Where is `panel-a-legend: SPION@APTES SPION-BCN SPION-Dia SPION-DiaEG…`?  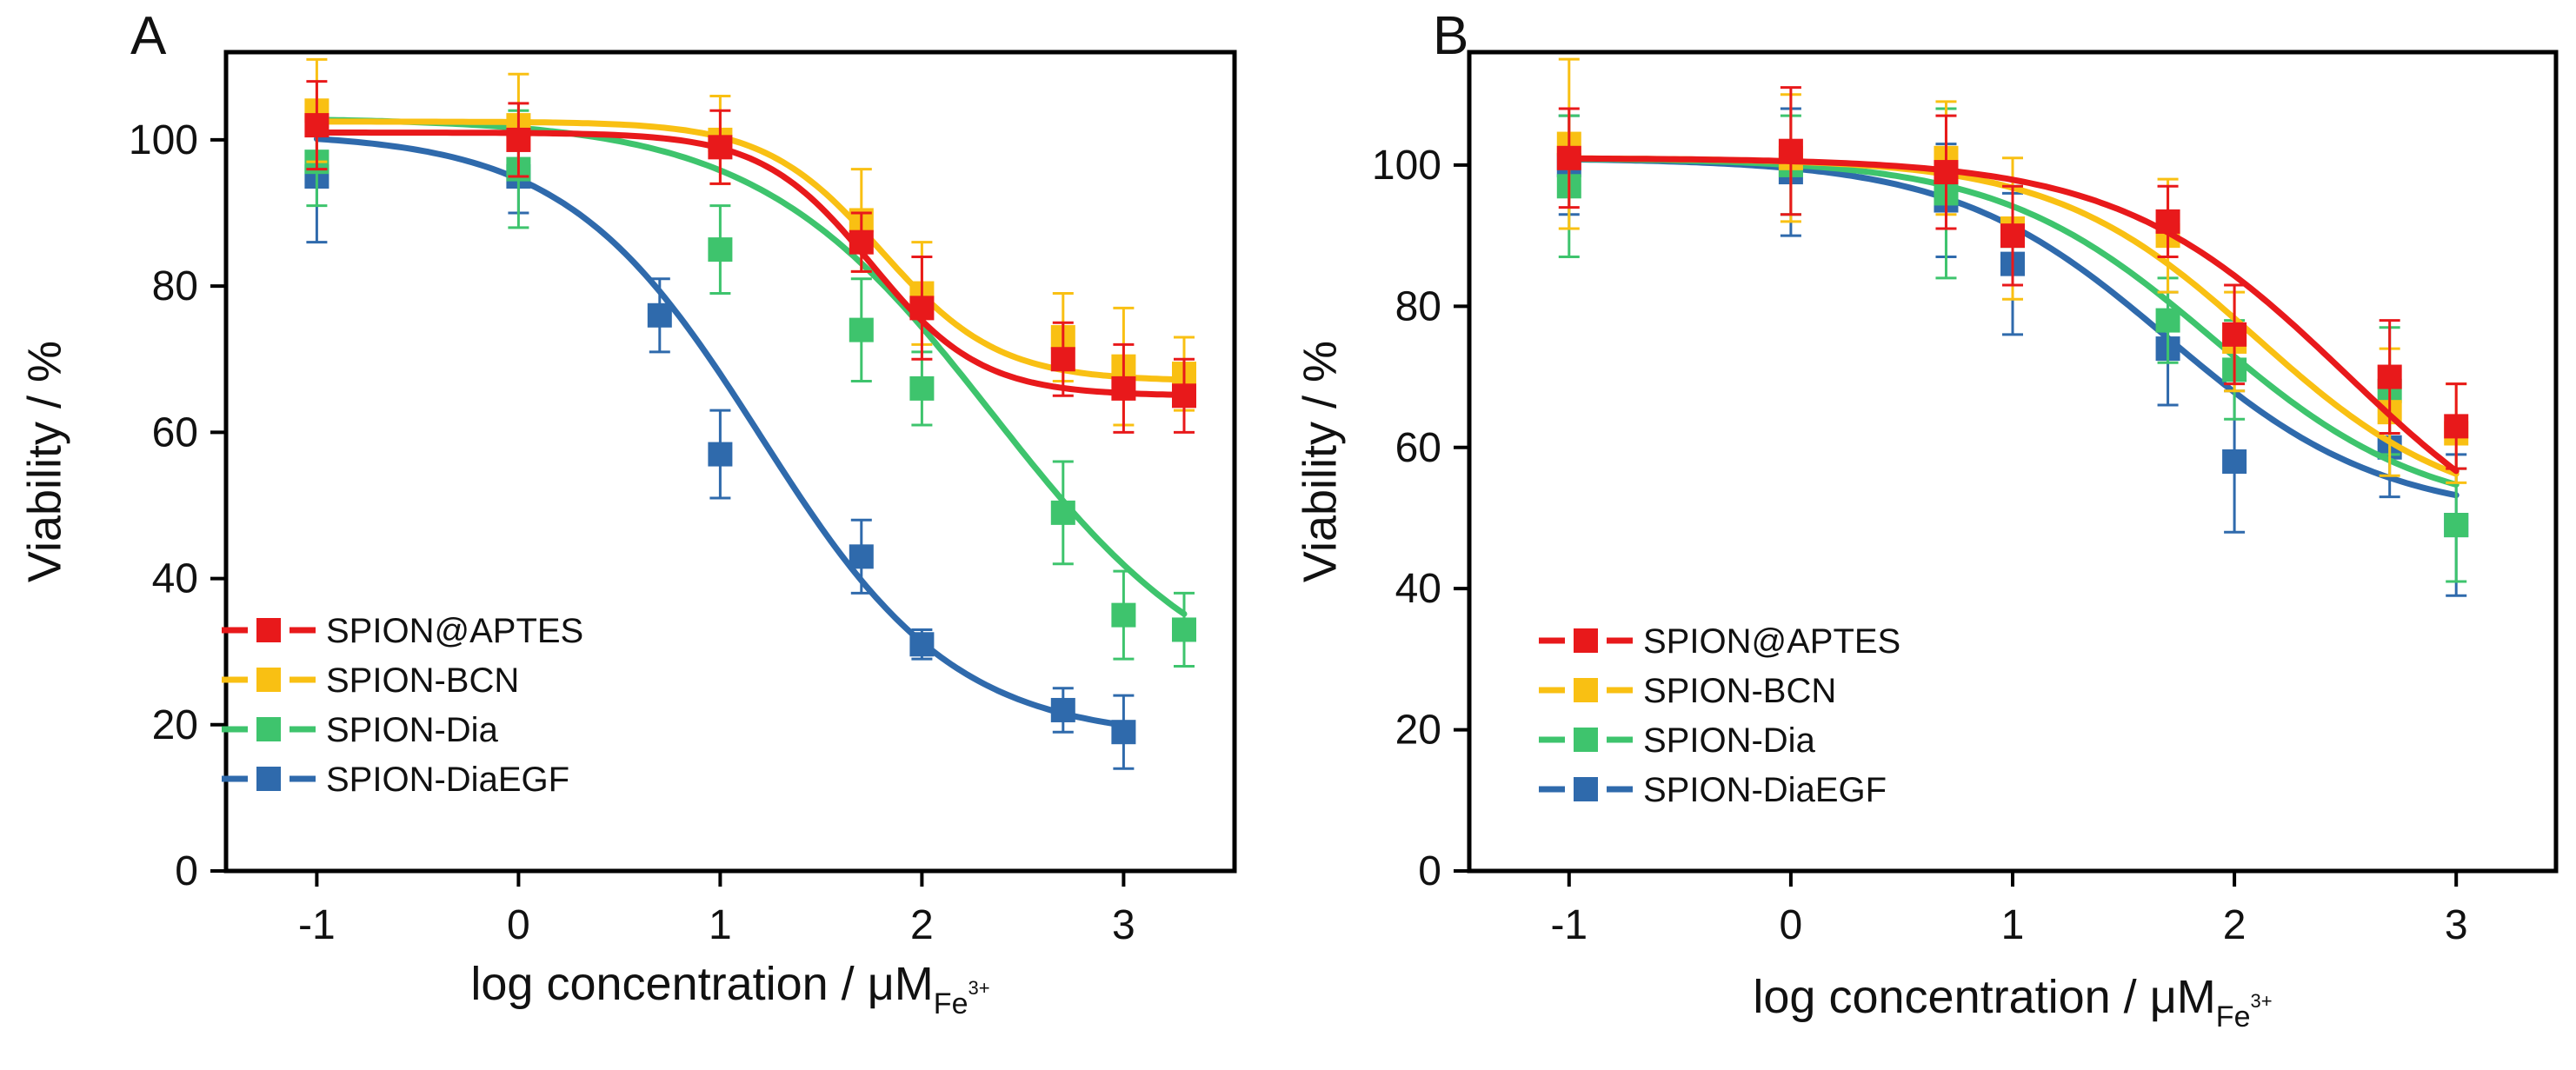 panel-a-legend: SPION@APTES SPION-BCN SPION-Dia SPION-DiaEG… is located at coordinates (402, 705).